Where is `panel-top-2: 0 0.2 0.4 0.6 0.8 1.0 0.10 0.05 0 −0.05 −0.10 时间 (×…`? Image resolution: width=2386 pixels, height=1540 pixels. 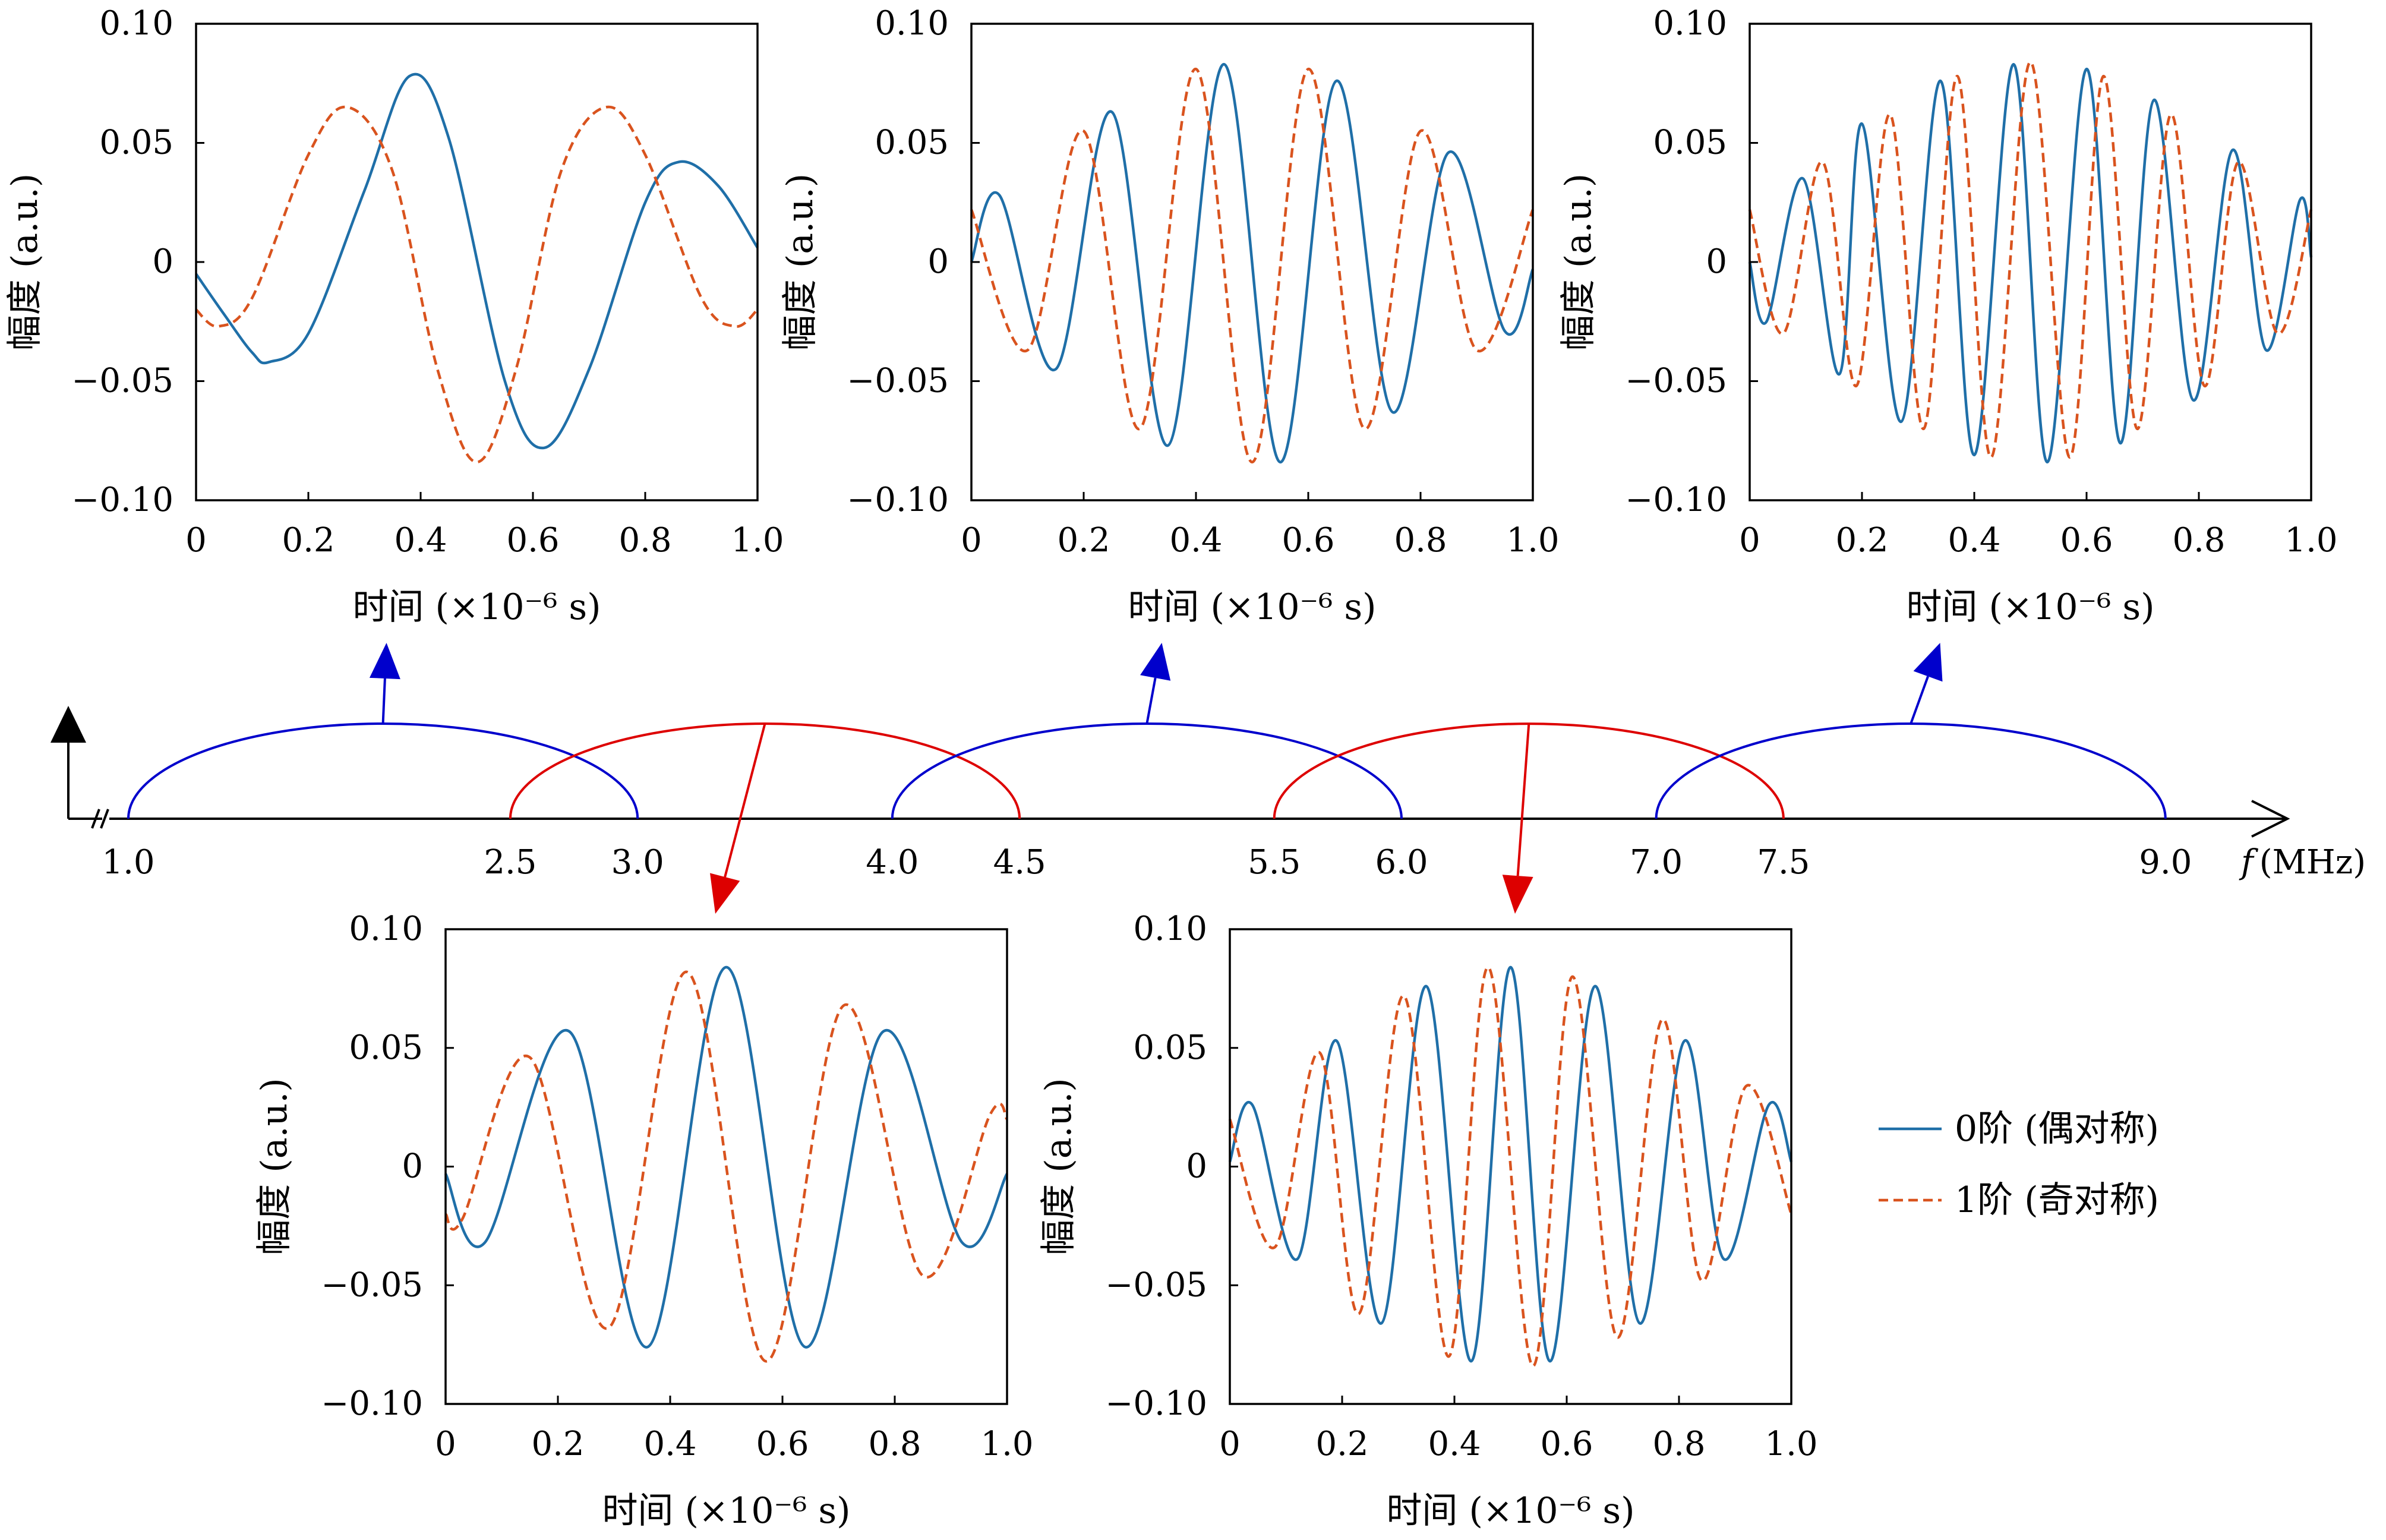
panel-top-2: 0 0.2 0.4 0.6 0.8 1.0 0.10 0.05 0 −0.05 −0.10 时间 (×… is located at coordinates (1169, 316).